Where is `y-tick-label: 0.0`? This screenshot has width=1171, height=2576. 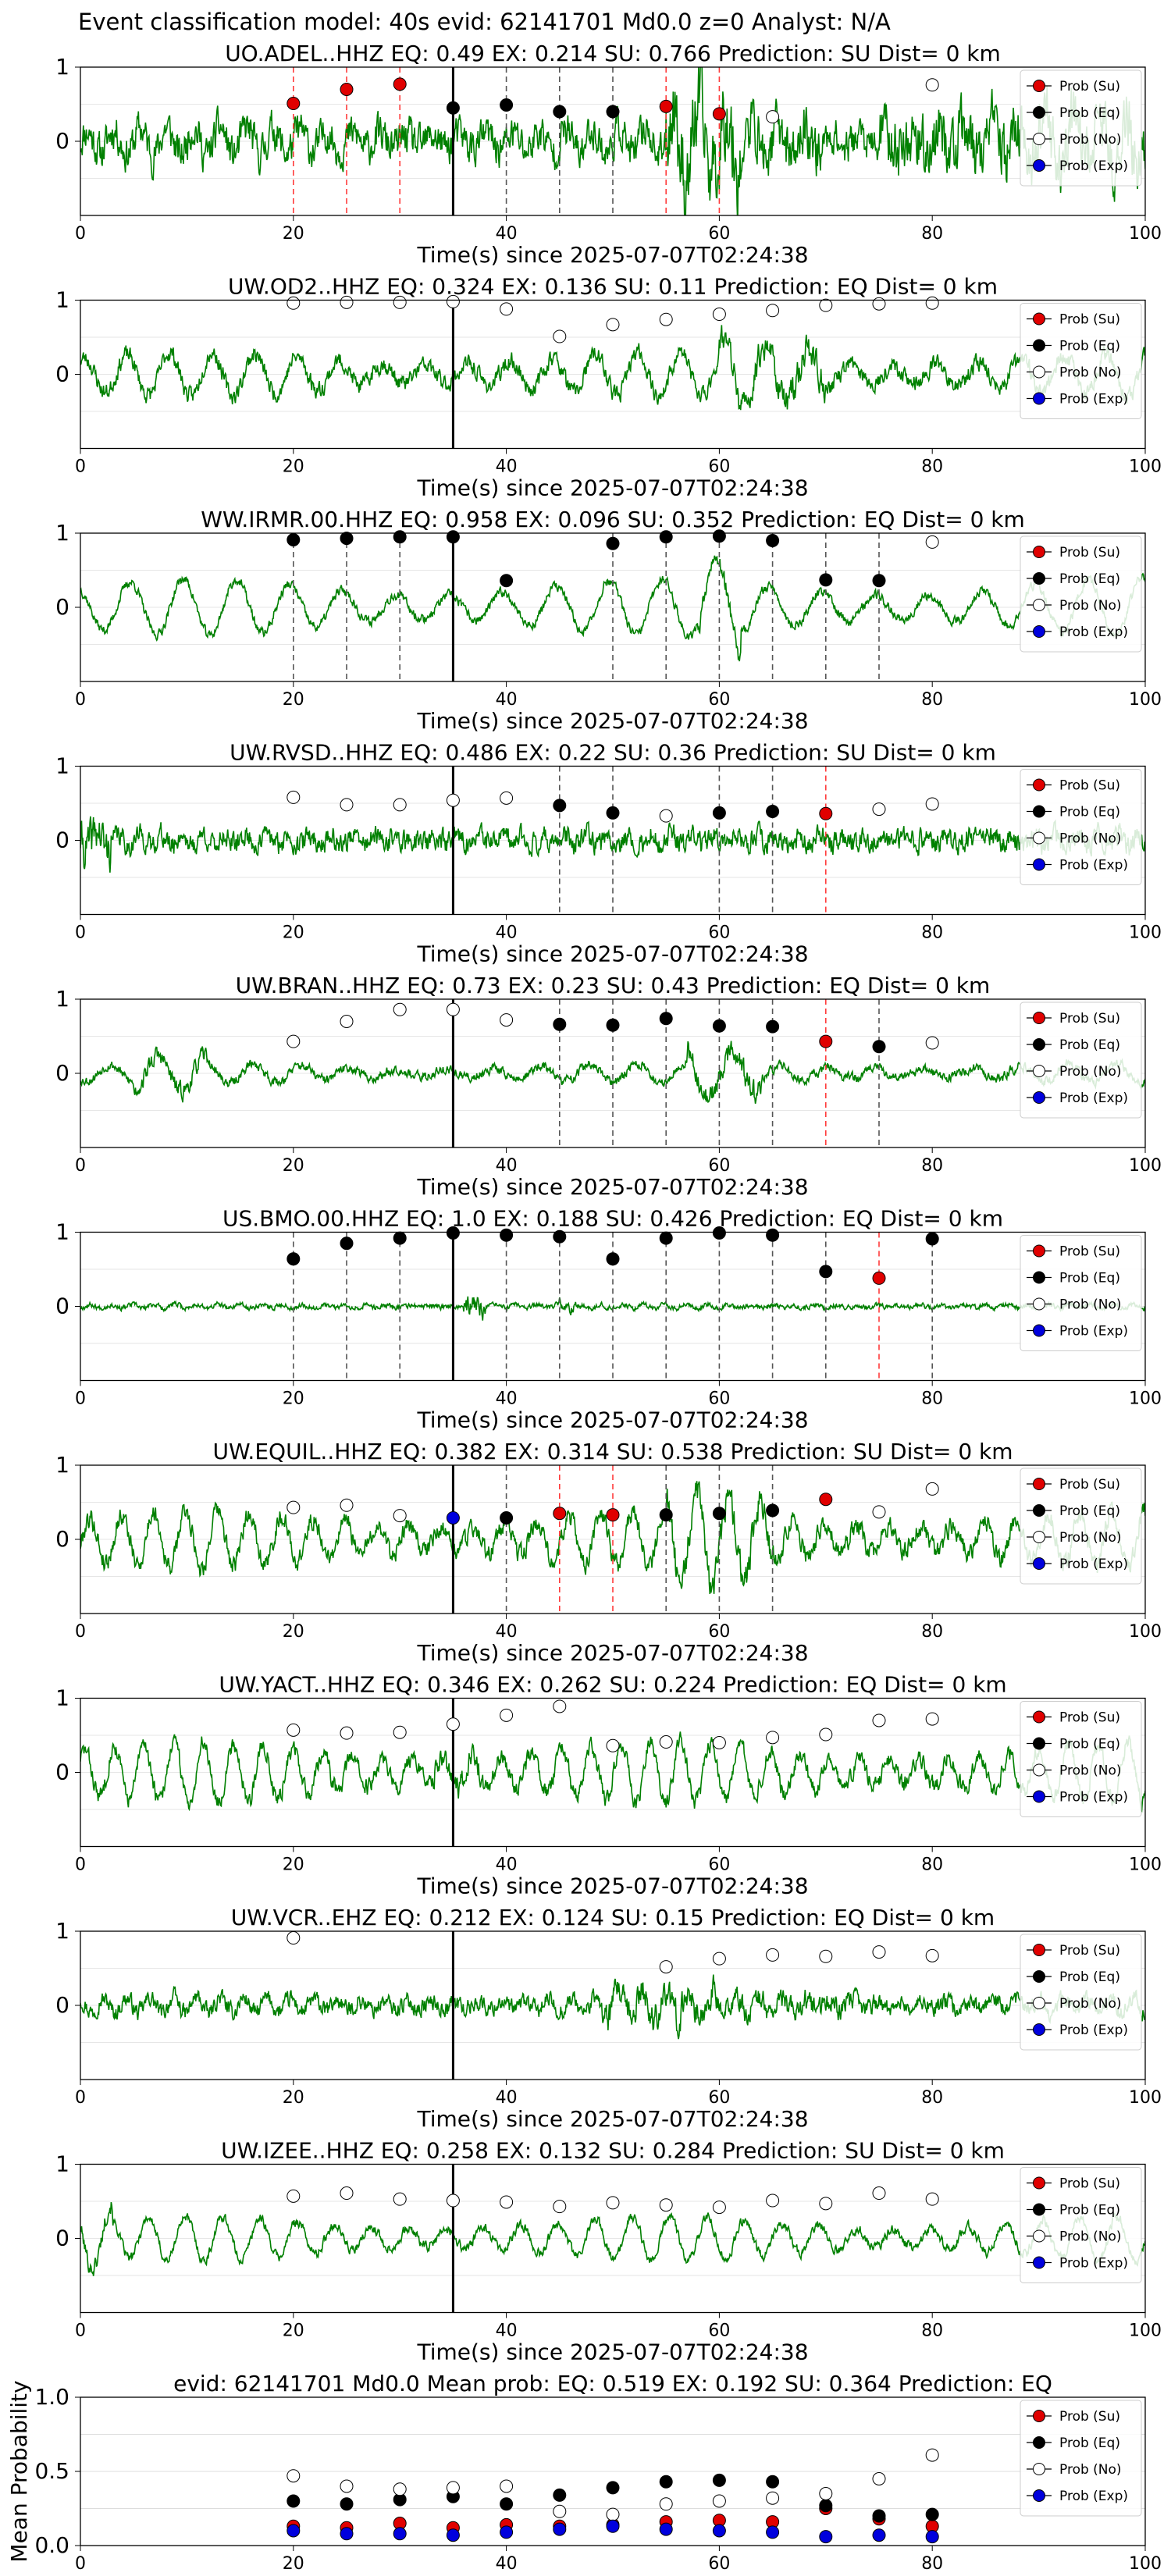 y-tick-label: 0.0 is located at coordinates (51, 2545).